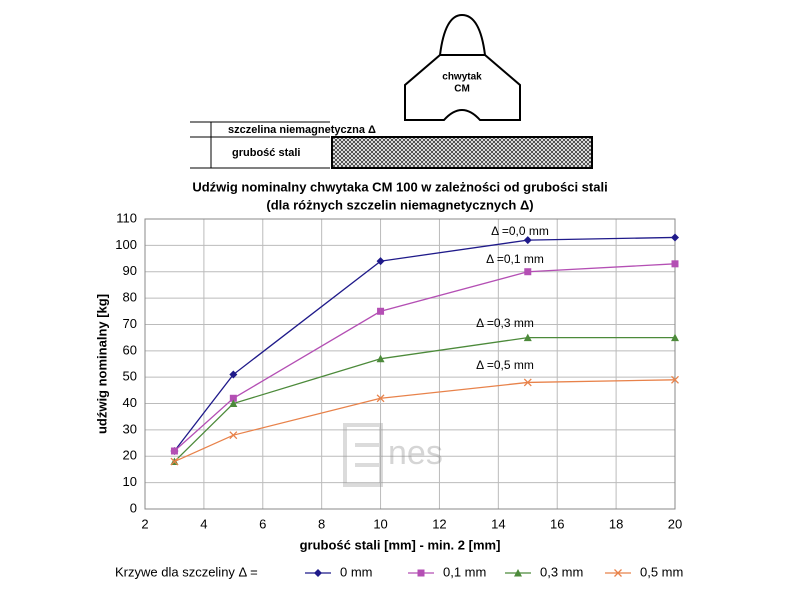  What do you see at coordinates (130, 455) in the screenshot?
I see `y-tick-label: 20` at bounding box center [130, 455].